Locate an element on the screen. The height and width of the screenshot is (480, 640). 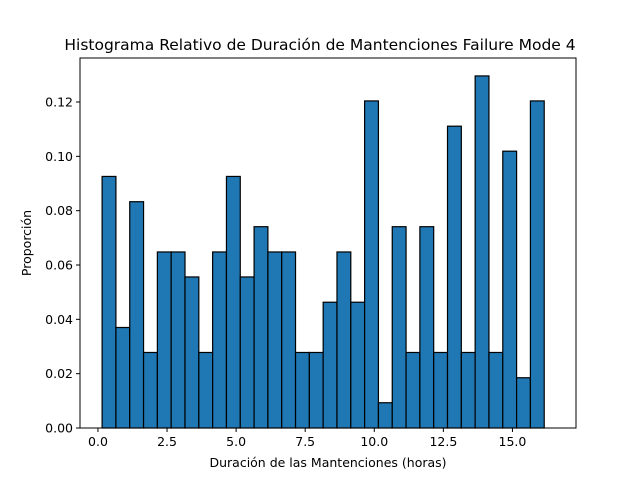
y-tick-label: 0.04 is located at coordinates (59, 319).